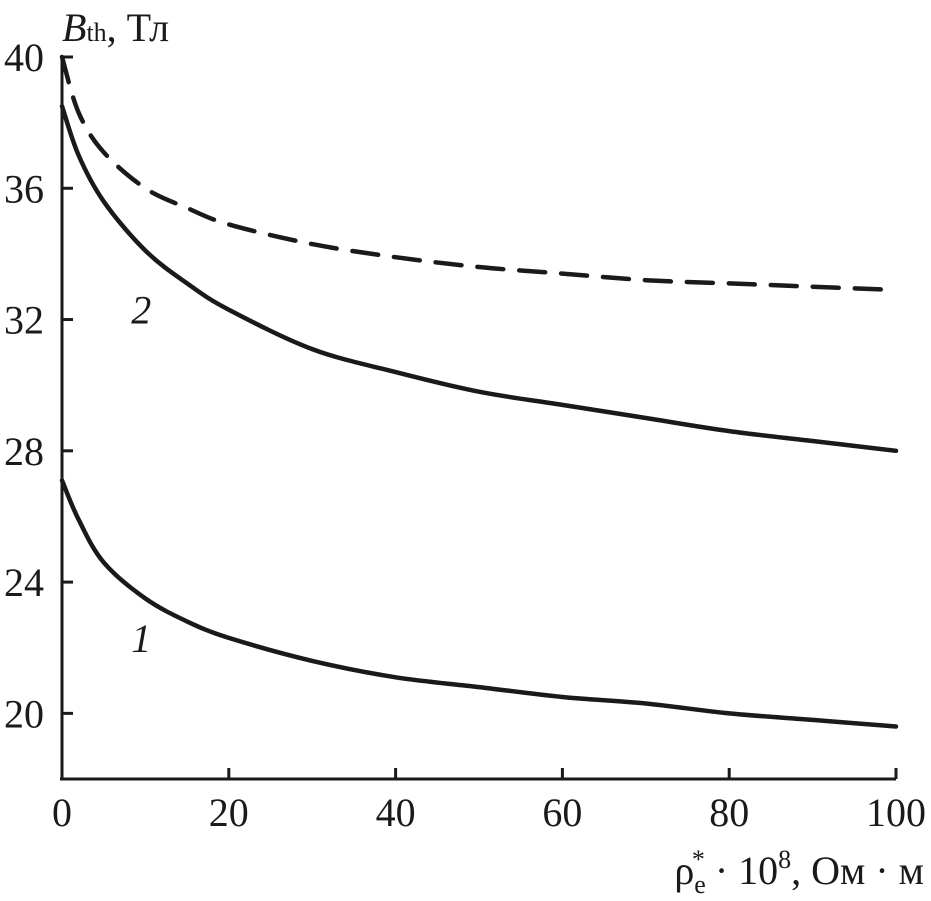 This screenshot has height=901, width=931. I want to click on x-axis-title-symbol: ρ, so click(684, 870).